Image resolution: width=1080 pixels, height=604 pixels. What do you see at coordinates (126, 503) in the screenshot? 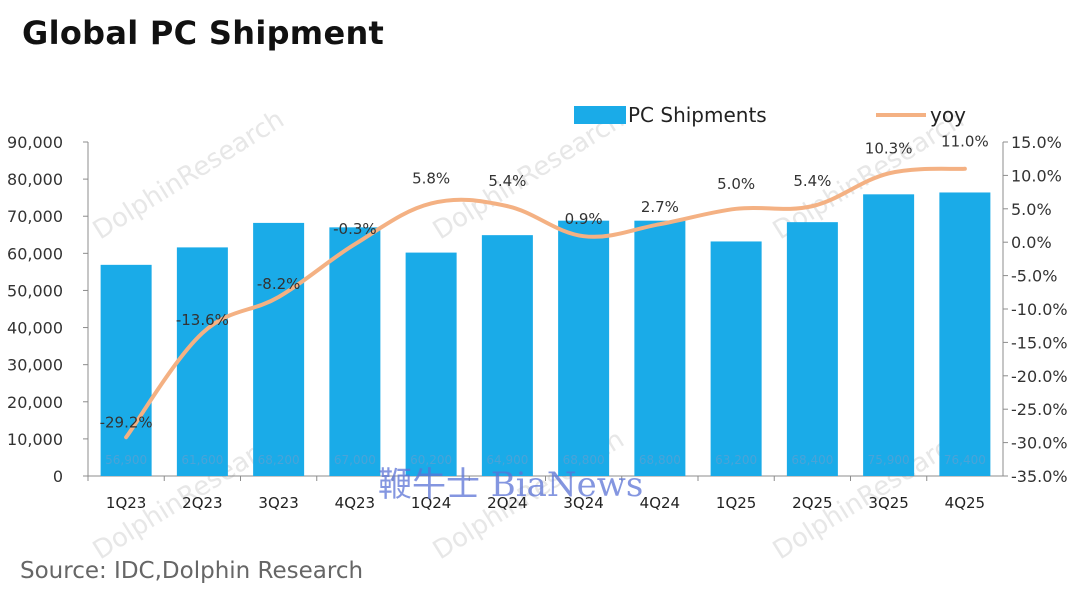
I see `x-tick-label: 1Q23` at bounding box center [126, 503].